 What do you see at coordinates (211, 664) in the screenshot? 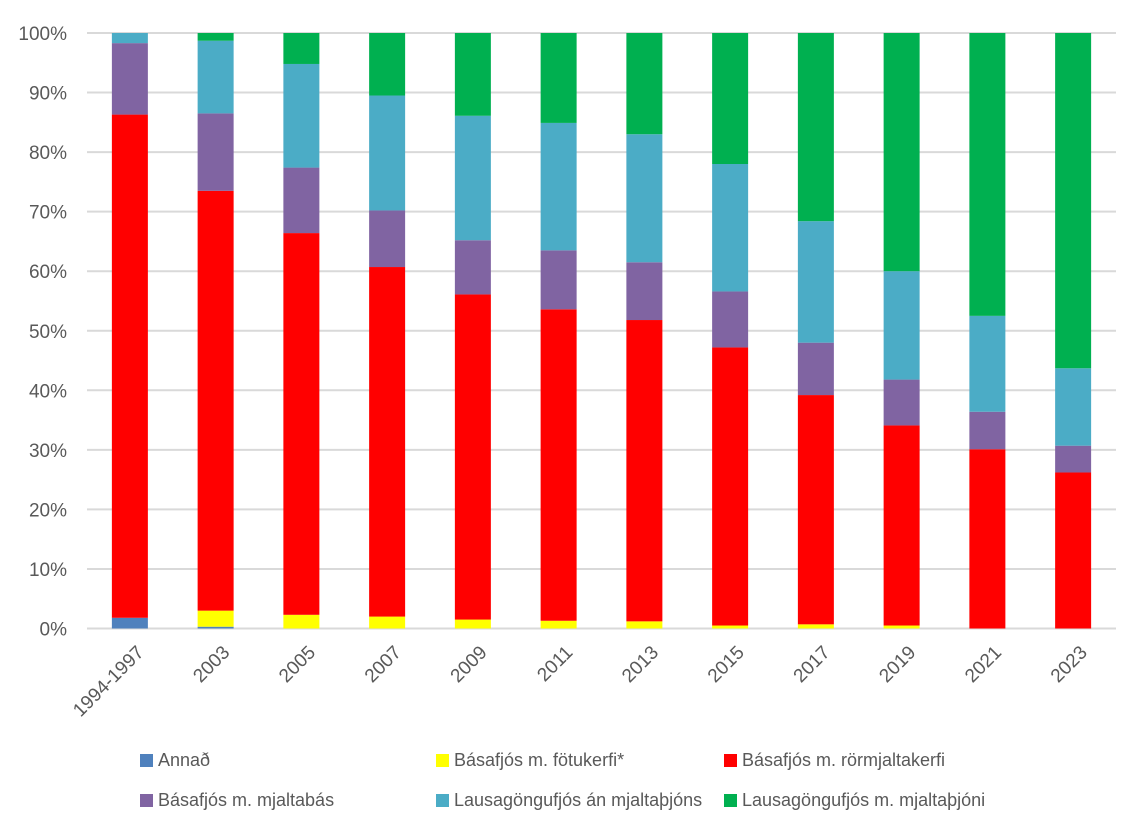
I see `x-tick-label: 2003` at bounding box center [211, 664].